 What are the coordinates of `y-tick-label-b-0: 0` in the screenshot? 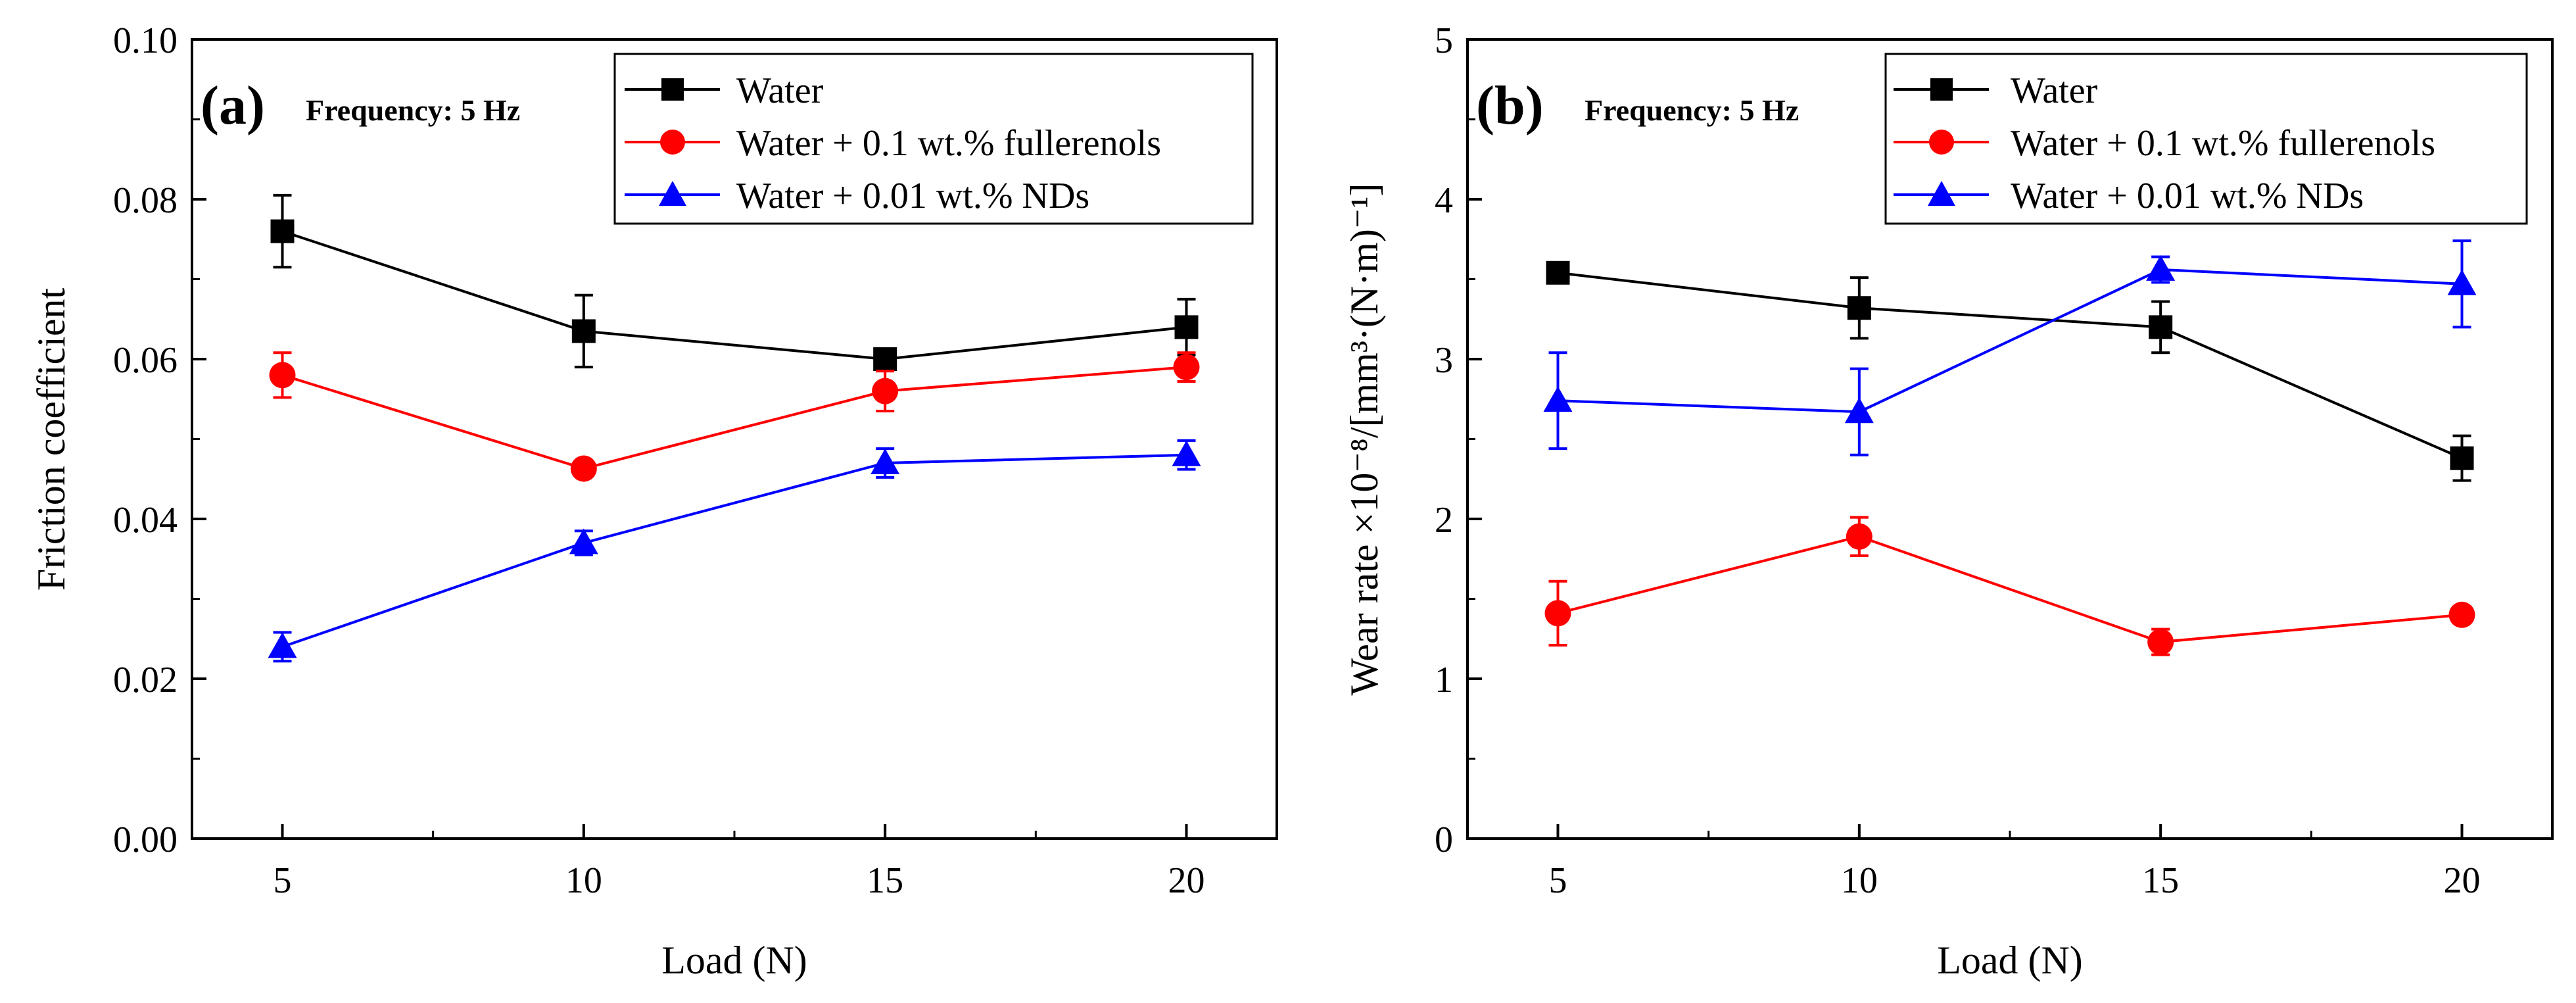 It's located at (1444, 840).